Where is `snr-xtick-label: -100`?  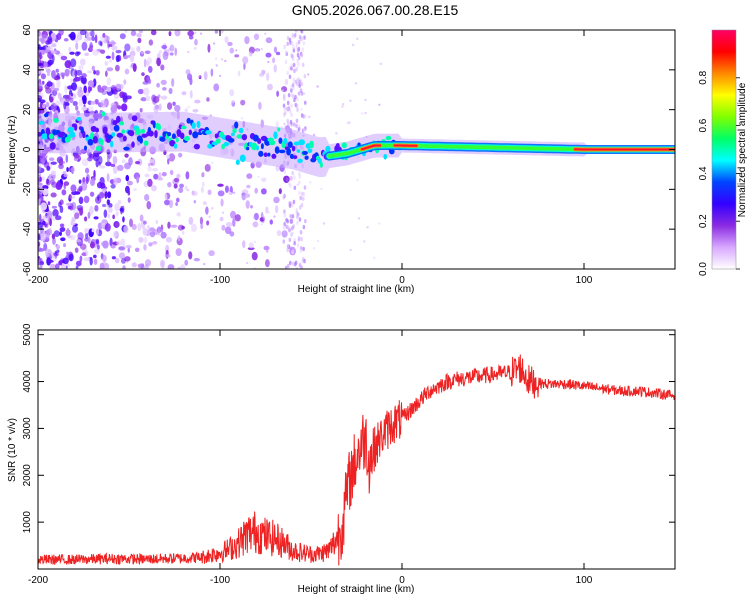
snr-xtick-label: -100 is located at coordinates (220, 580).